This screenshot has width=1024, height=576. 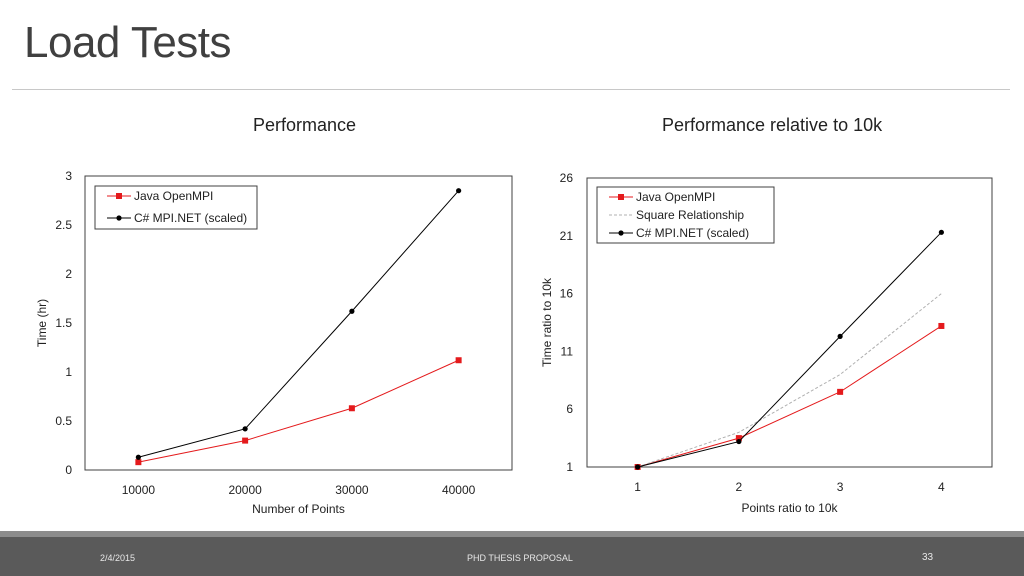 What do you see at coordinates (547, 322) in the screenshot?
I see `y-axis-label: Time ratio to 10k` at bounding box center [547, 322].